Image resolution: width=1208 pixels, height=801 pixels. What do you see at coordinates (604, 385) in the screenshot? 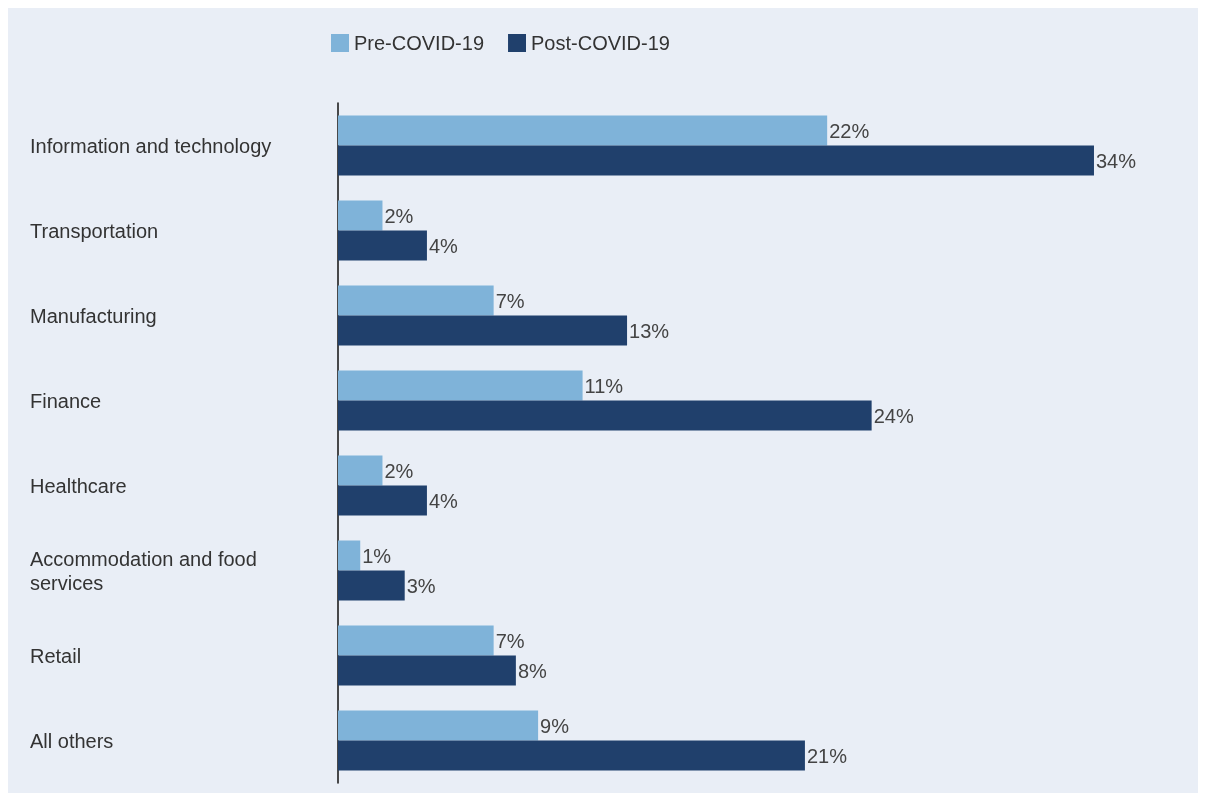
I see `data-label: 11%` at bounding box center [604, 385].